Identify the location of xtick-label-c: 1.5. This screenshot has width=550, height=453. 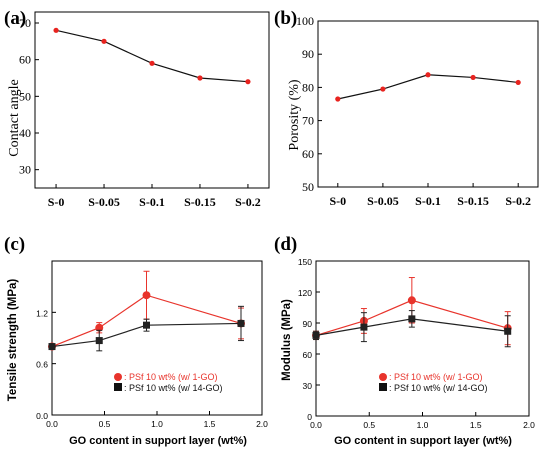
(210, 424).